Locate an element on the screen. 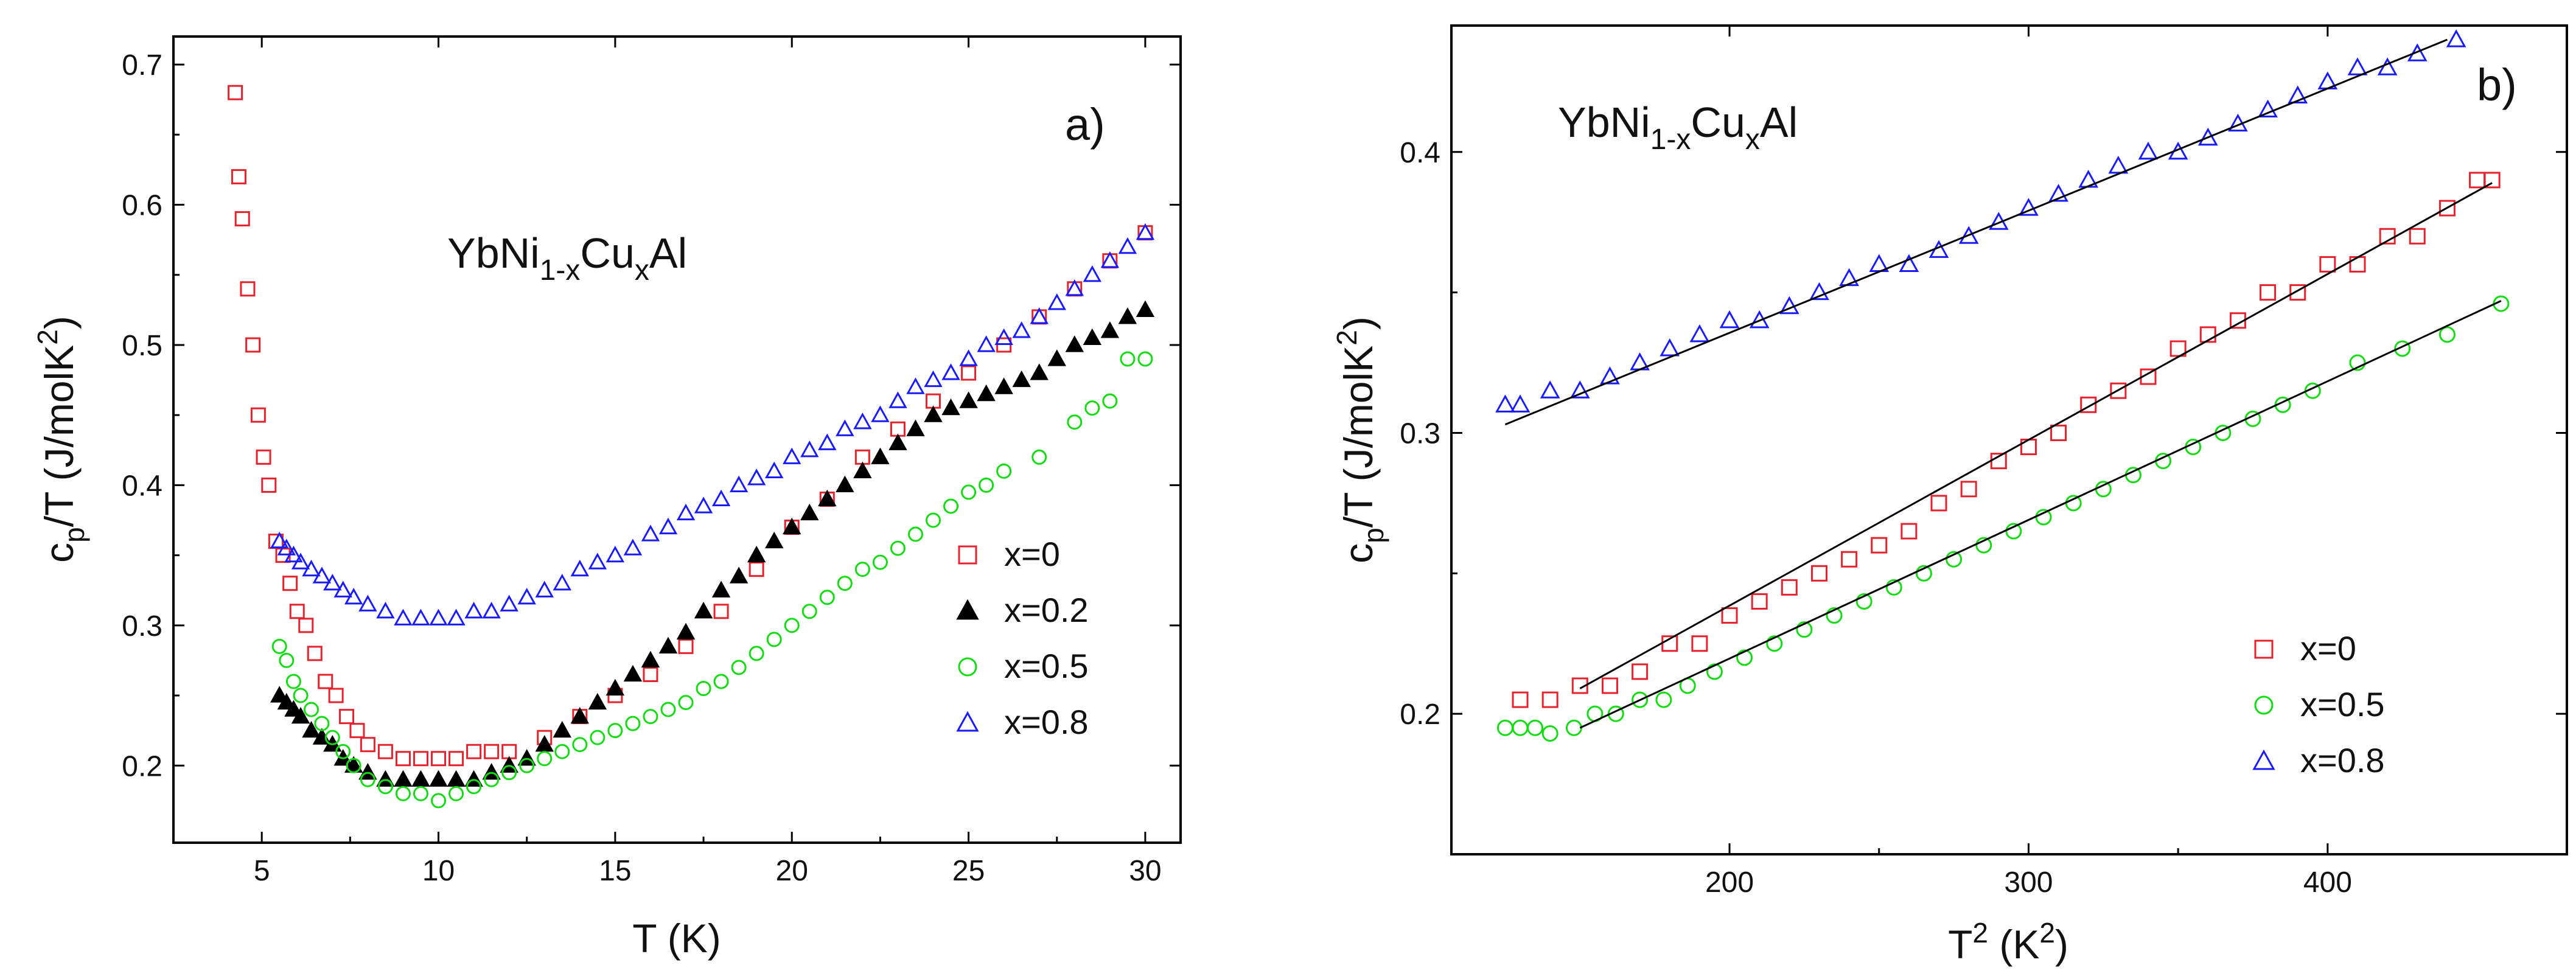  x-tick-label: 300 is located at coordinates (2028, 882).